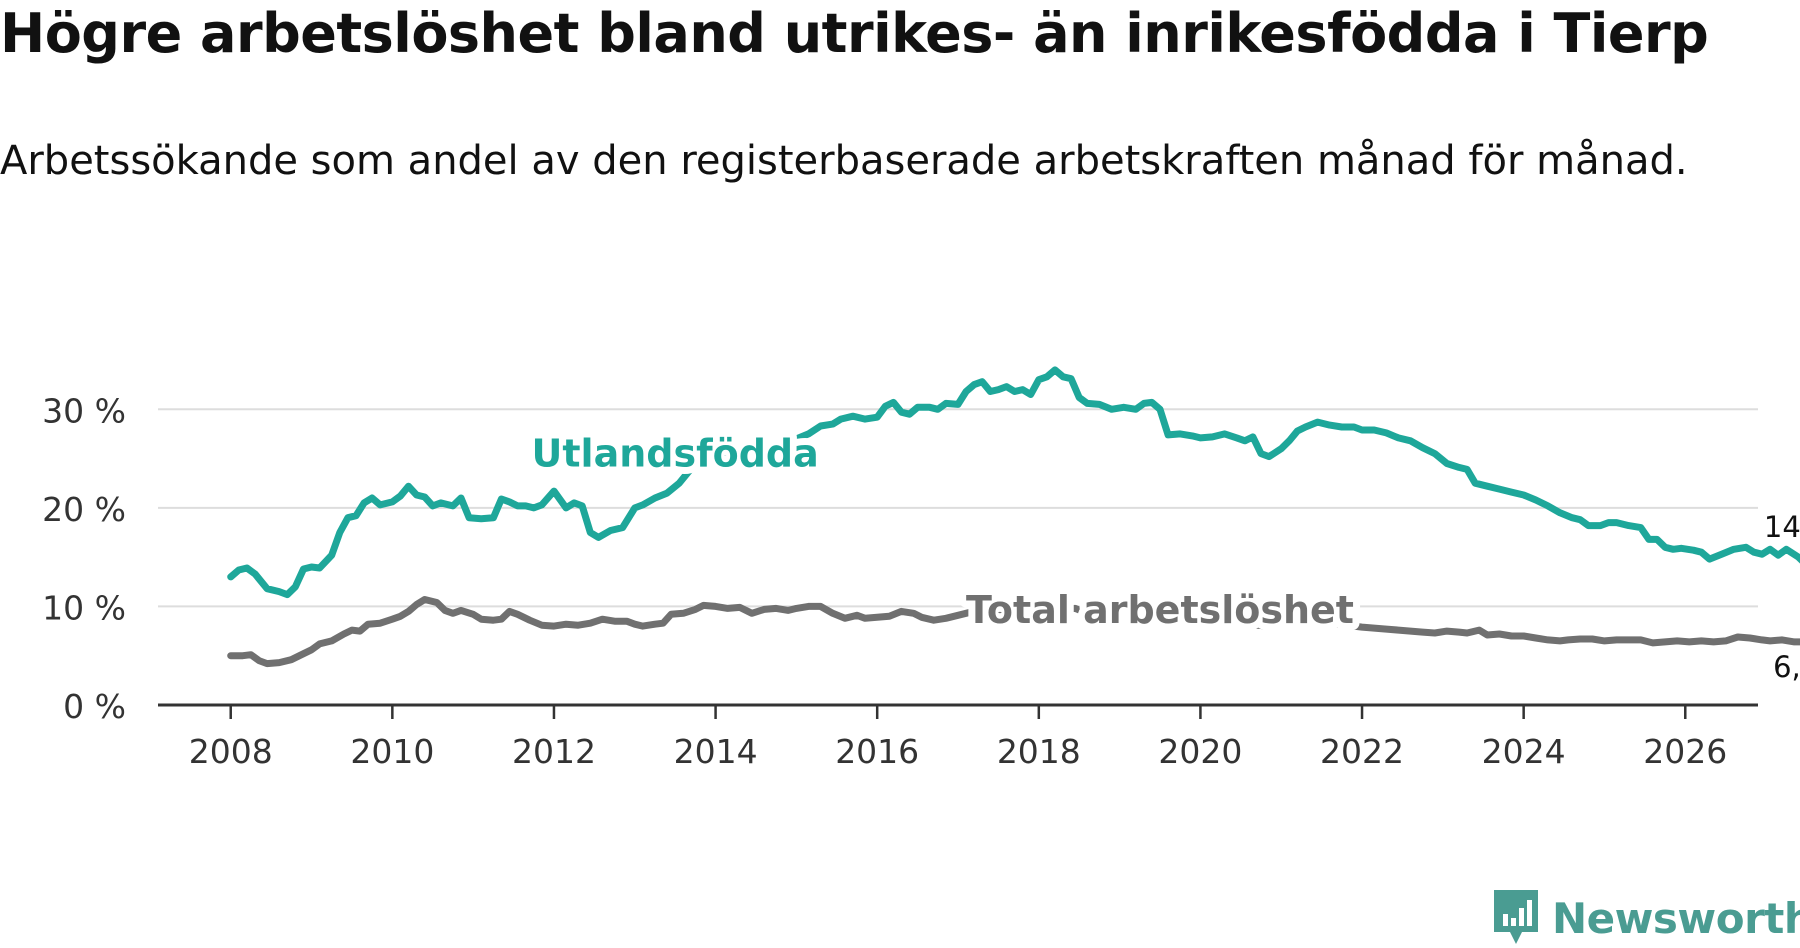  Describe the element at coordinates (675, 453) in the screenshot. I see `series-annotation: Utlandsfödda` at that location.